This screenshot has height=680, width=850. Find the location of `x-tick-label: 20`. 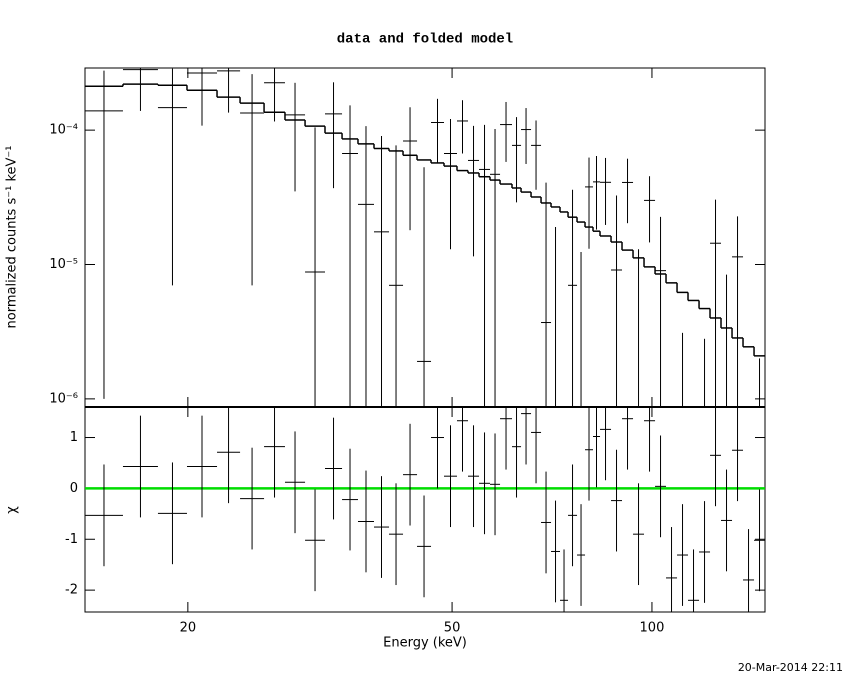

x-tick-label: 20 is located at coordinates (188, 628).